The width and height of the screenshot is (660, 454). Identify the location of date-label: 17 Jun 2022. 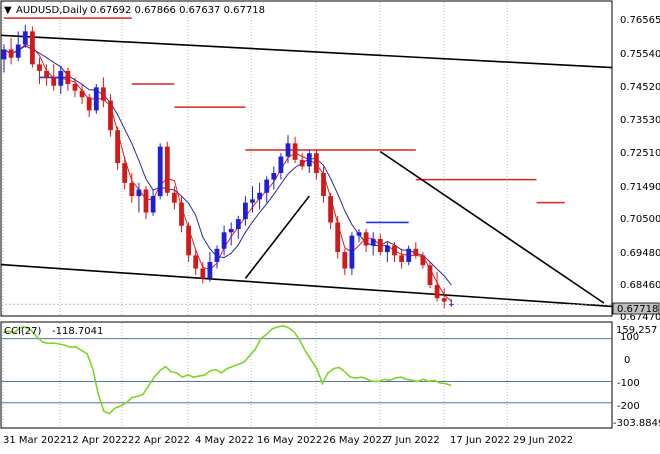
(480, 440).